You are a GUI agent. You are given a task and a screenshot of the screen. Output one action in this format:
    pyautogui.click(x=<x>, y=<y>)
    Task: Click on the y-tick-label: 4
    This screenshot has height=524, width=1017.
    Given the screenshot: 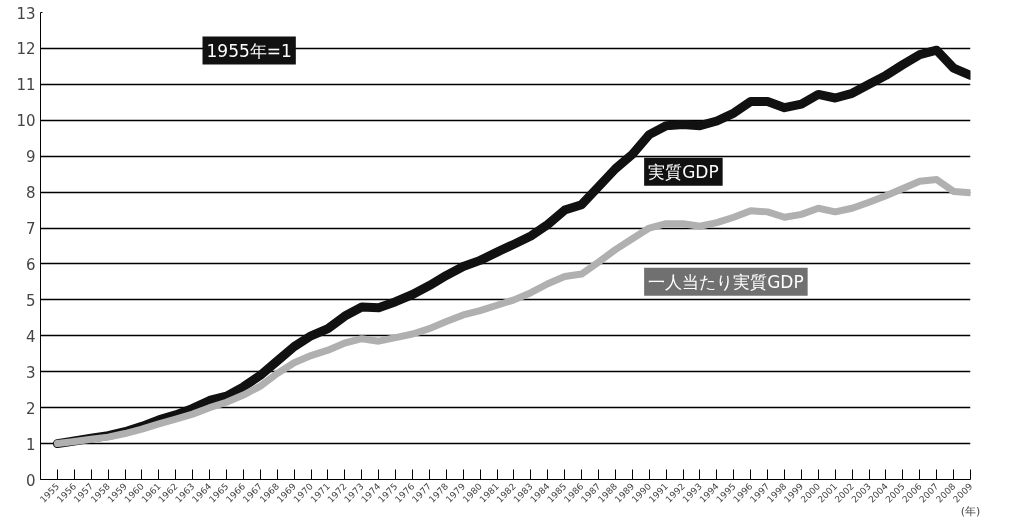 What is the action you would take?
    pyautogui.click(x=30, y=336)
    